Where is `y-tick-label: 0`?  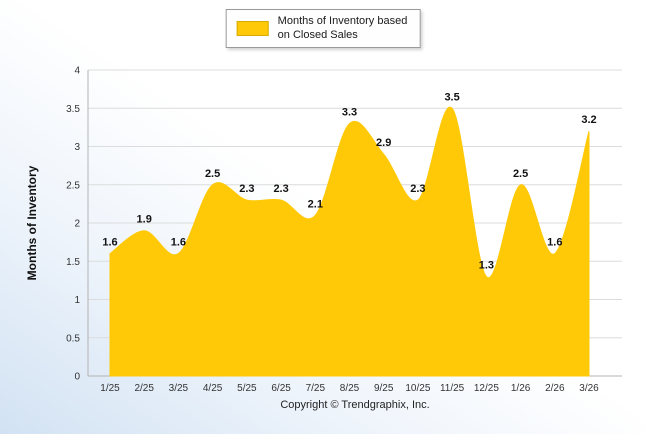 y-tick-label: 0 is located at coordinates (77, 377).